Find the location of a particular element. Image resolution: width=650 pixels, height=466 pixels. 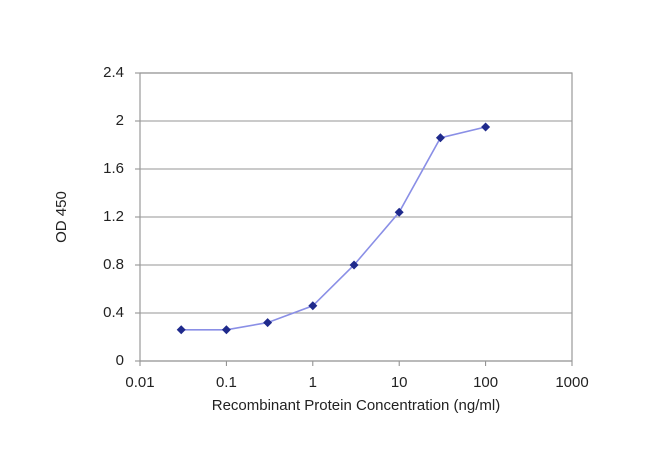

y-tick-label: 1.2 is located at coordinates (113, 216).